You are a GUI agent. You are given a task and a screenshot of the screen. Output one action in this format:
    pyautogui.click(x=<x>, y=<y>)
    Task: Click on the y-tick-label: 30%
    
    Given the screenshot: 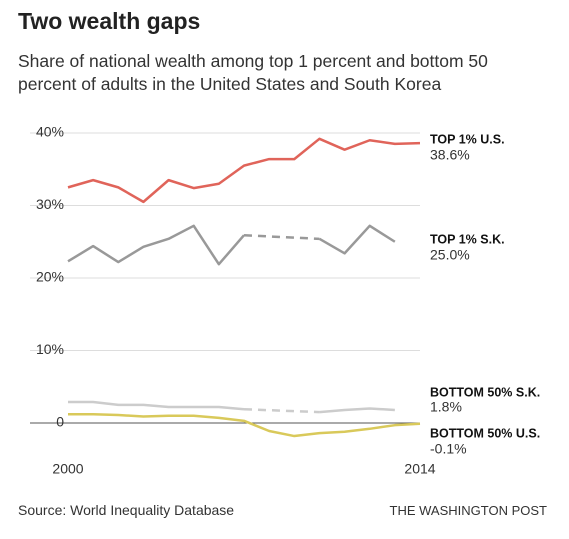 What is the action you would take?
    pyautogui.click(x=50, y=204)
    